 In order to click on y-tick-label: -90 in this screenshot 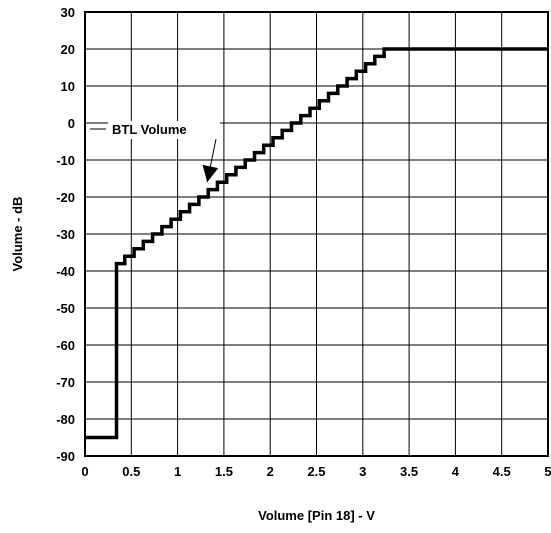, I will do `click(65, 456)`.